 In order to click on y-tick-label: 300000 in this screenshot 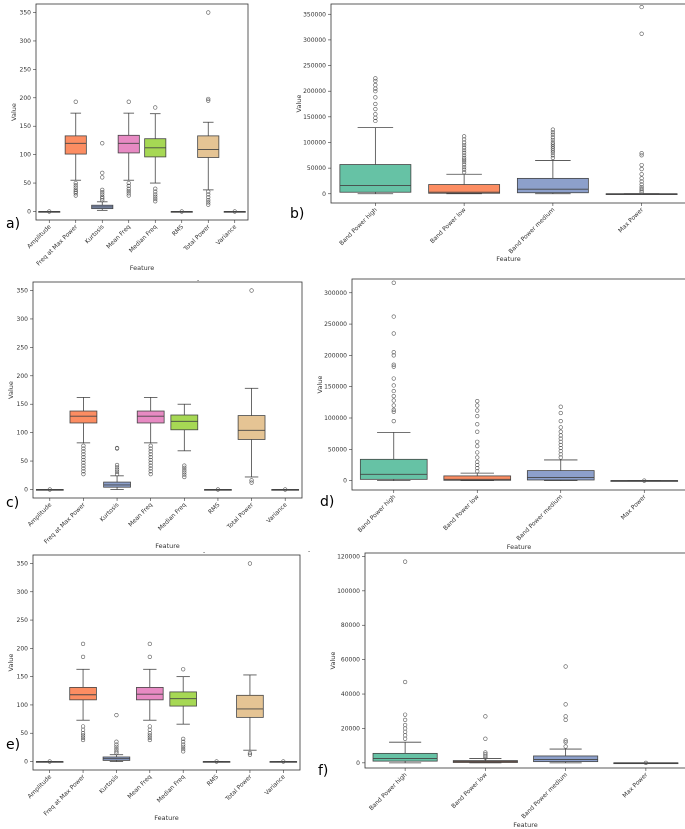, I will do `click(314, 40)`.